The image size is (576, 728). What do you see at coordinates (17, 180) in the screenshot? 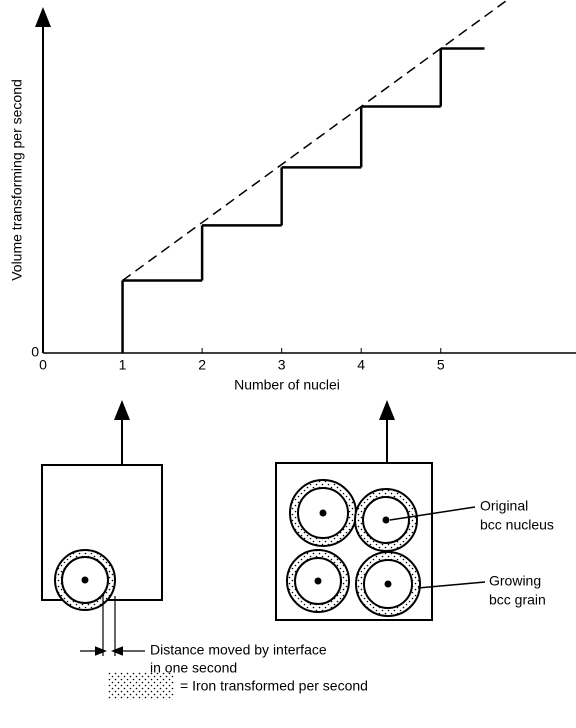
I see `y-axis-title: Volume transforming per second` at bounding box center [17, 180].